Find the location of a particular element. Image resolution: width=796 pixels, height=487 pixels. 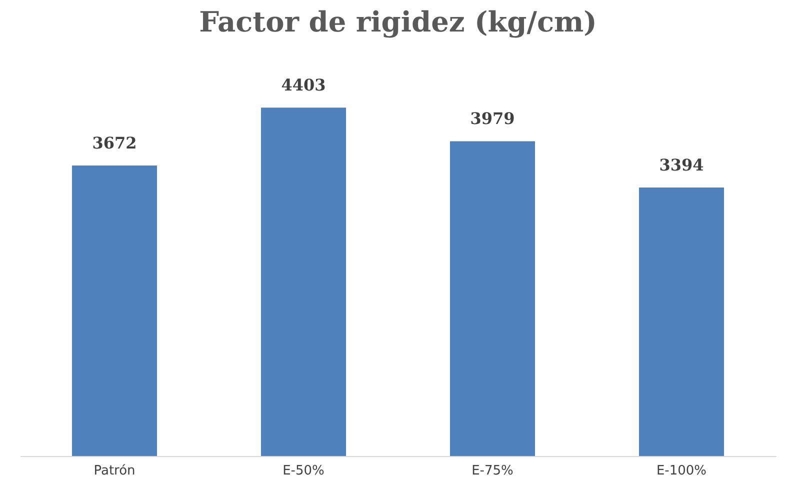

x-tick-label: Patrón is located at coordinates (115, 471).